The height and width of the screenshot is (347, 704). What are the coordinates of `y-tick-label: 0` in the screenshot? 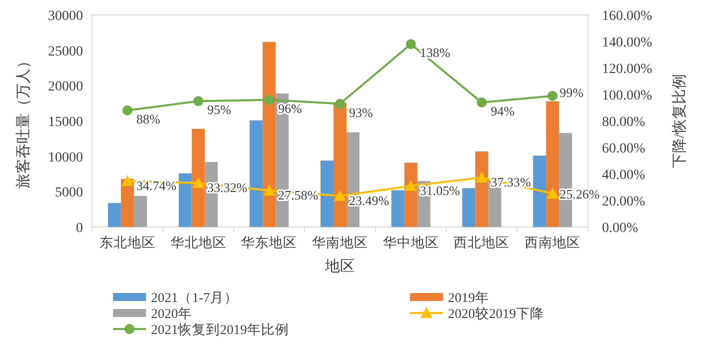 It's located at (79, 228).